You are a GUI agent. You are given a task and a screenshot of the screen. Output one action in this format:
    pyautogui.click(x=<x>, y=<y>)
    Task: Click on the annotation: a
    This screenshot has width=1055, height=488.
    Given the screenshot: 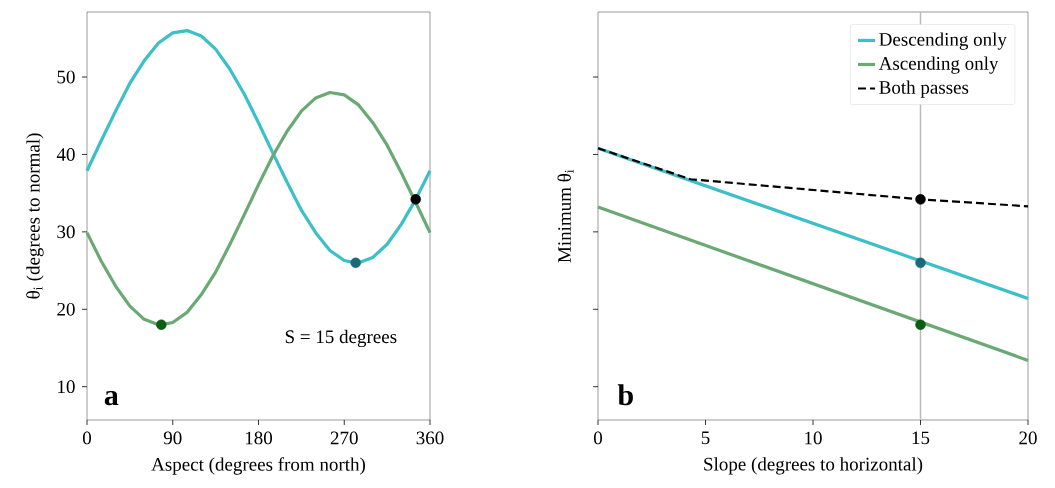 What is the action you would take?
    pyautogui.click(x=111, y=398)
    